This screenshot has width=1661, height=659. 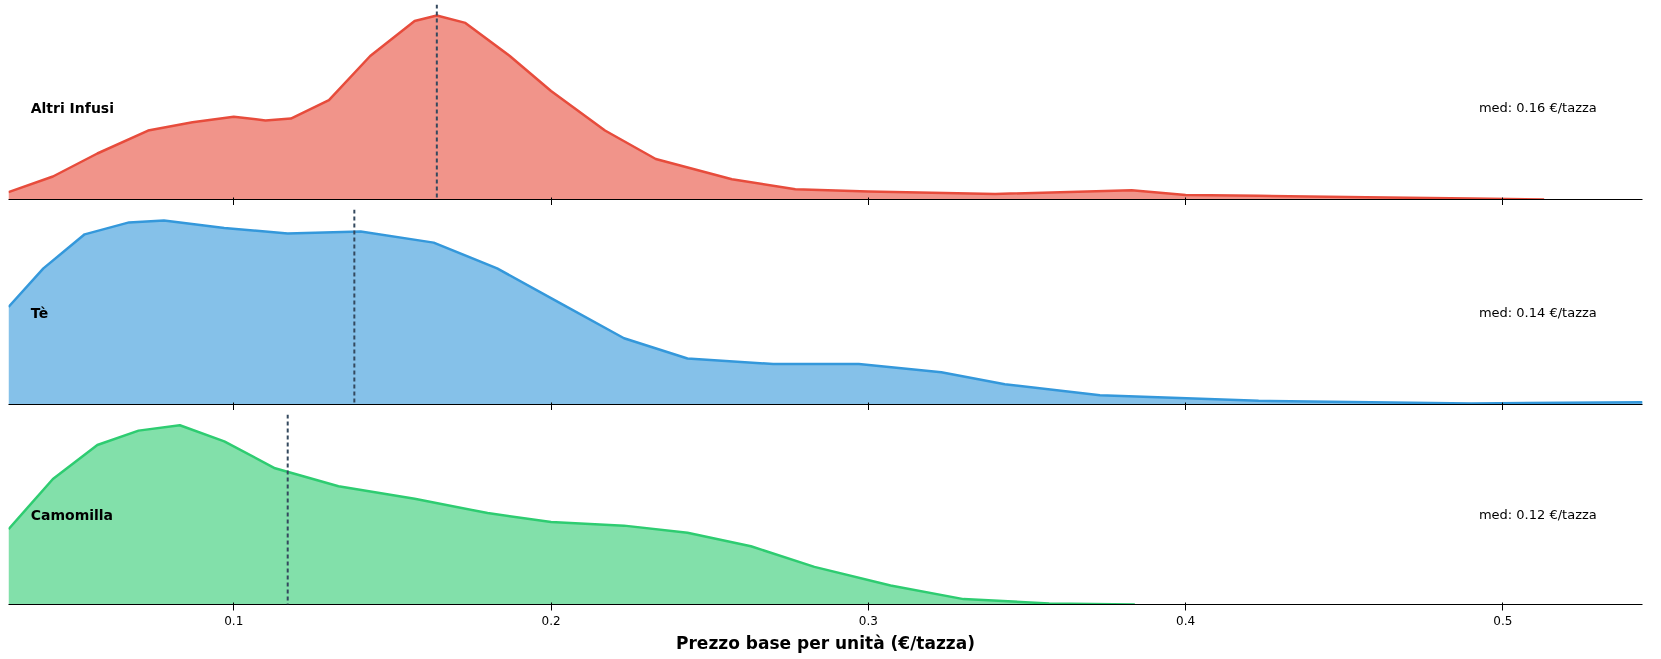 I want to click on x-tick-label: 0.4, so click(x=1186, y=620).